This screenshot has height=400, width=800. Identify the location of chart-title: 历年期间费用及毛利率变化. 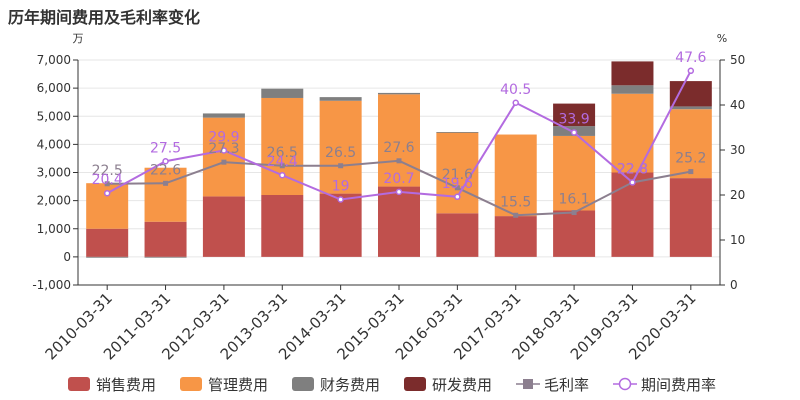
(104, 17).